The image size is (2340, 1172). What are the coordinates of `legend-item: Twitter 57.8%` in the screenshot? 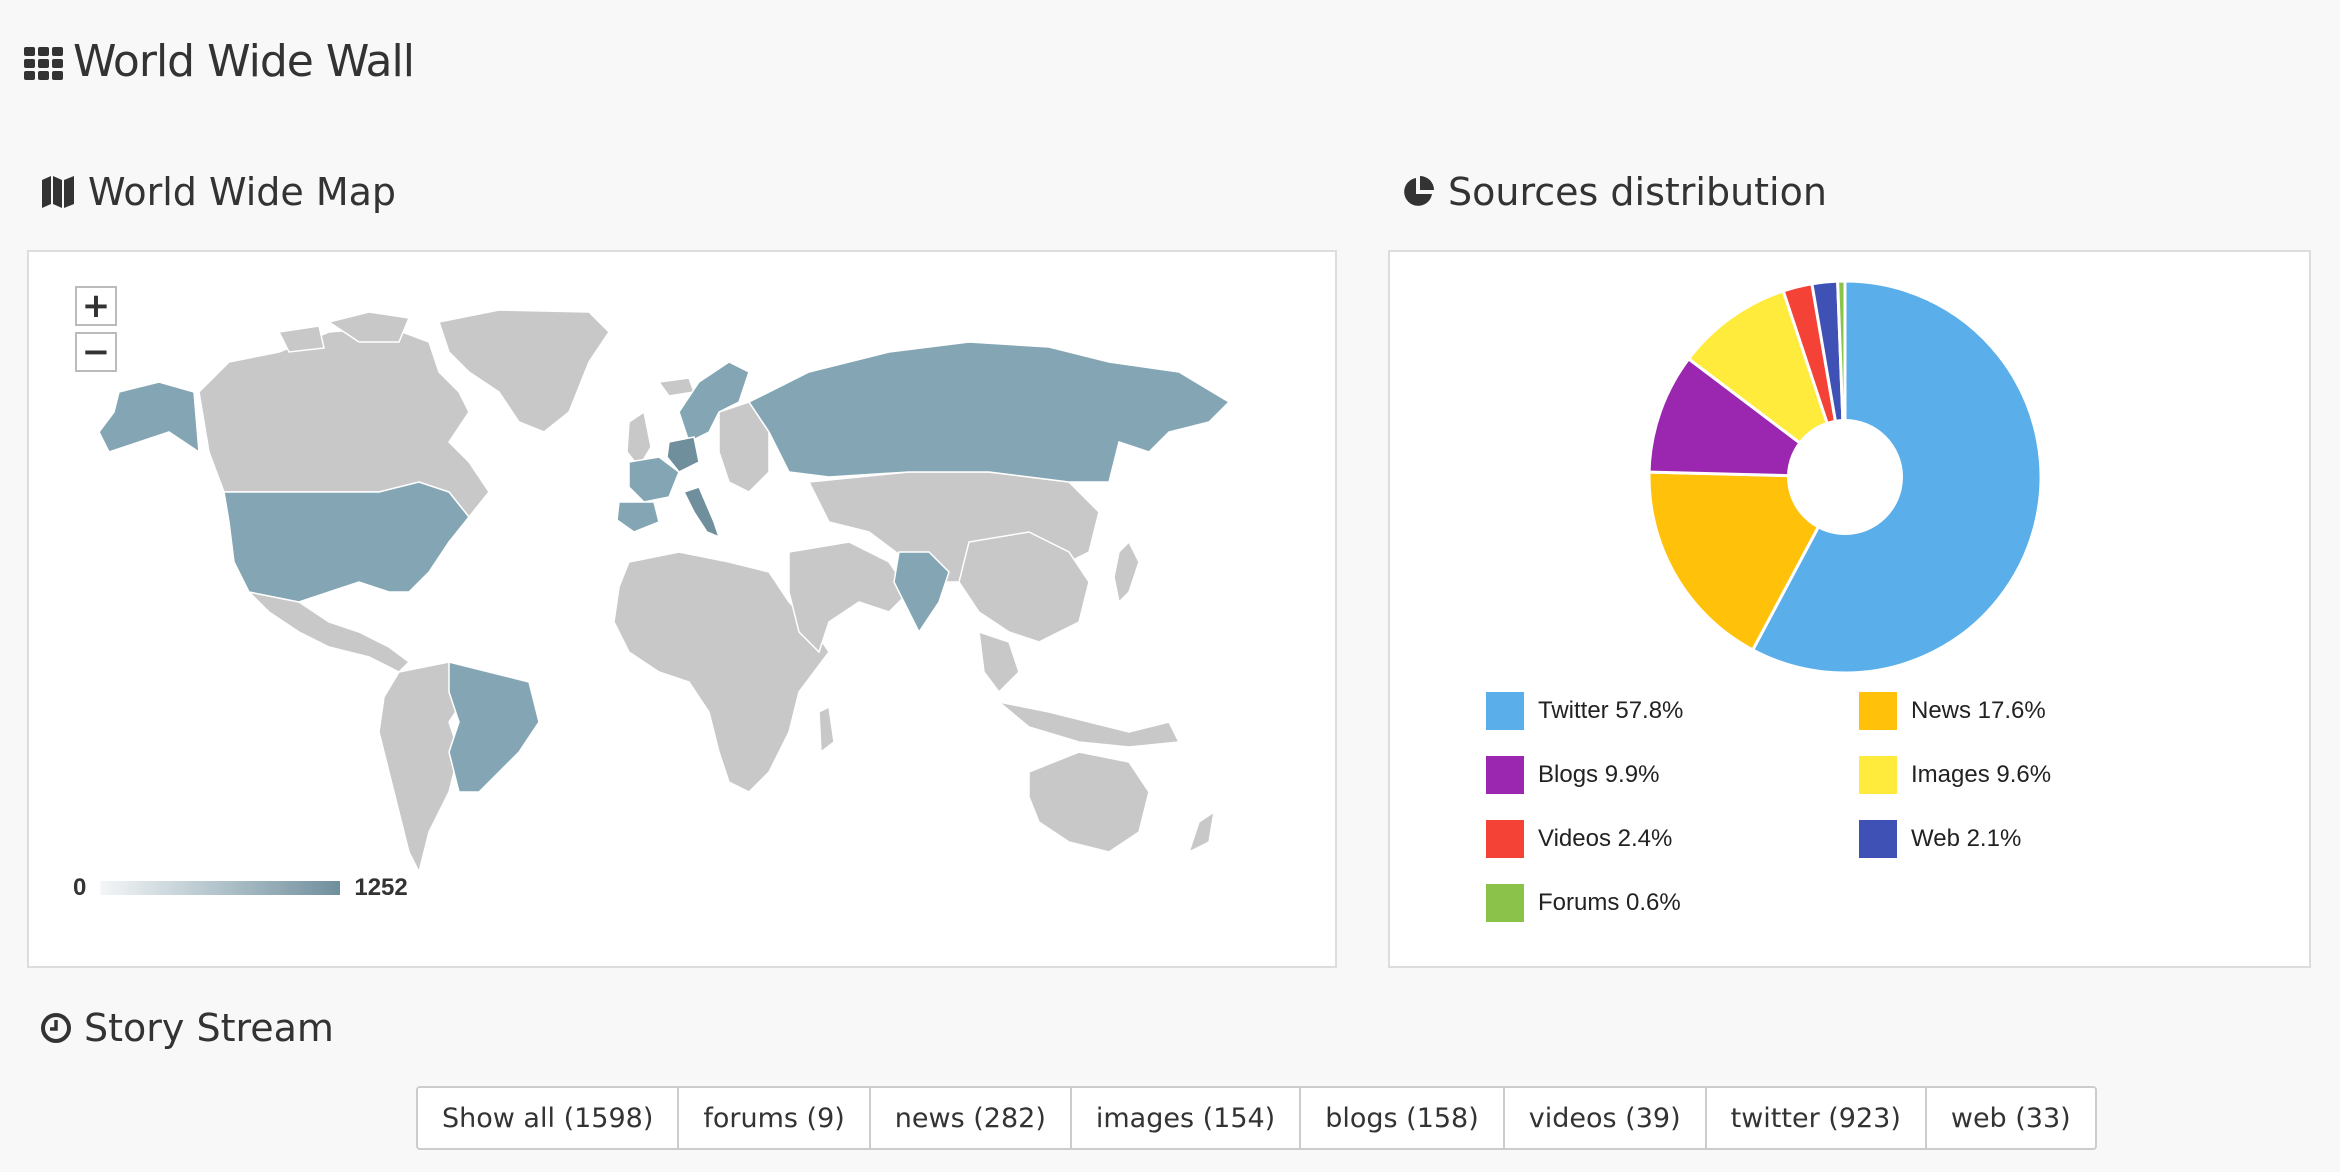 It's located at (1672, 711).